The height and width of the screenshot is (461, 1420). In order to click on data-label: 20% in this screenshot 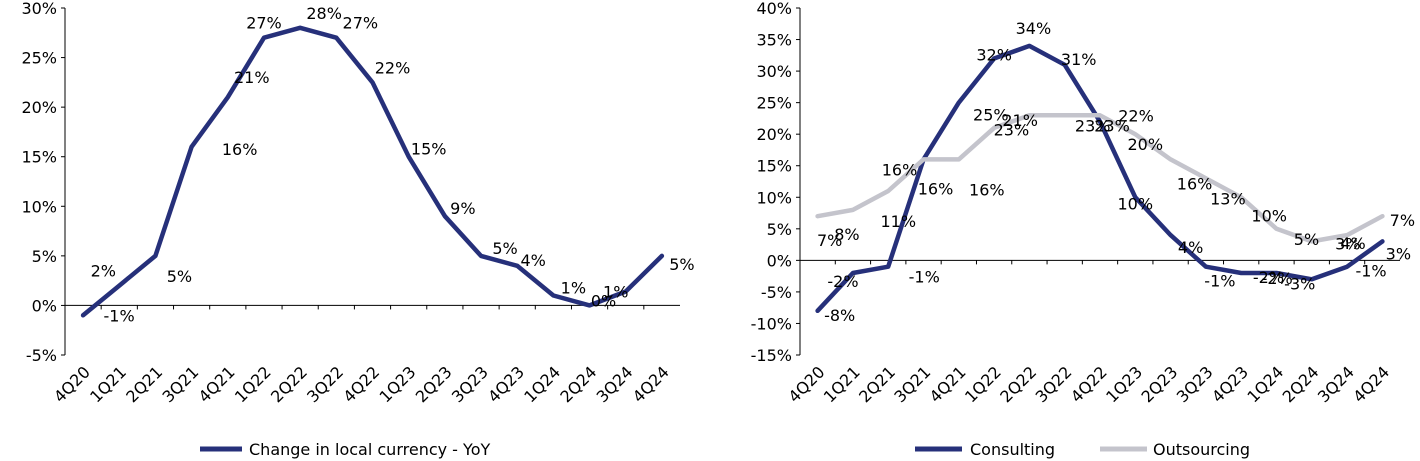, I will do `click(1146, 144)`.